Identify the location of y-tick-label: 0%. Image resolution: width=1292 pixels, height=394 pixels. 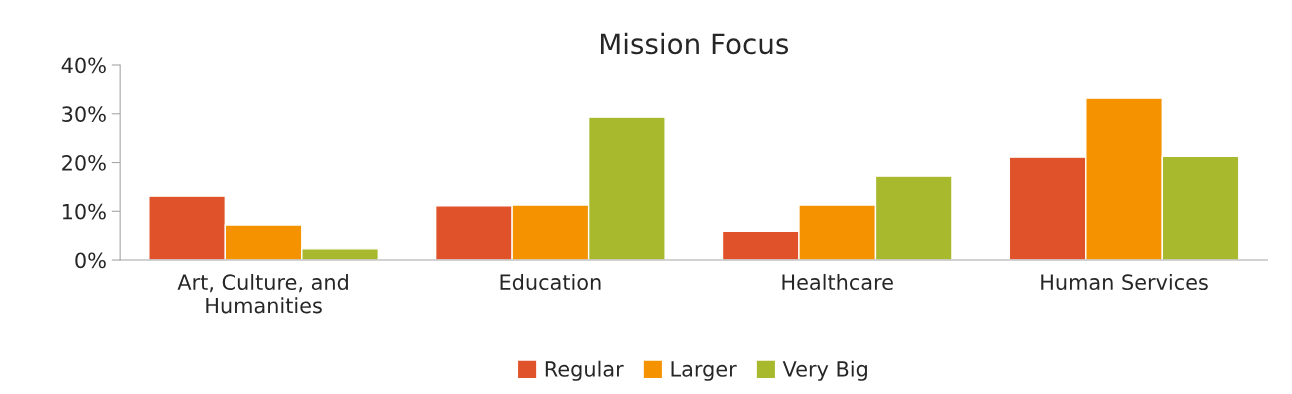
(90, 260).